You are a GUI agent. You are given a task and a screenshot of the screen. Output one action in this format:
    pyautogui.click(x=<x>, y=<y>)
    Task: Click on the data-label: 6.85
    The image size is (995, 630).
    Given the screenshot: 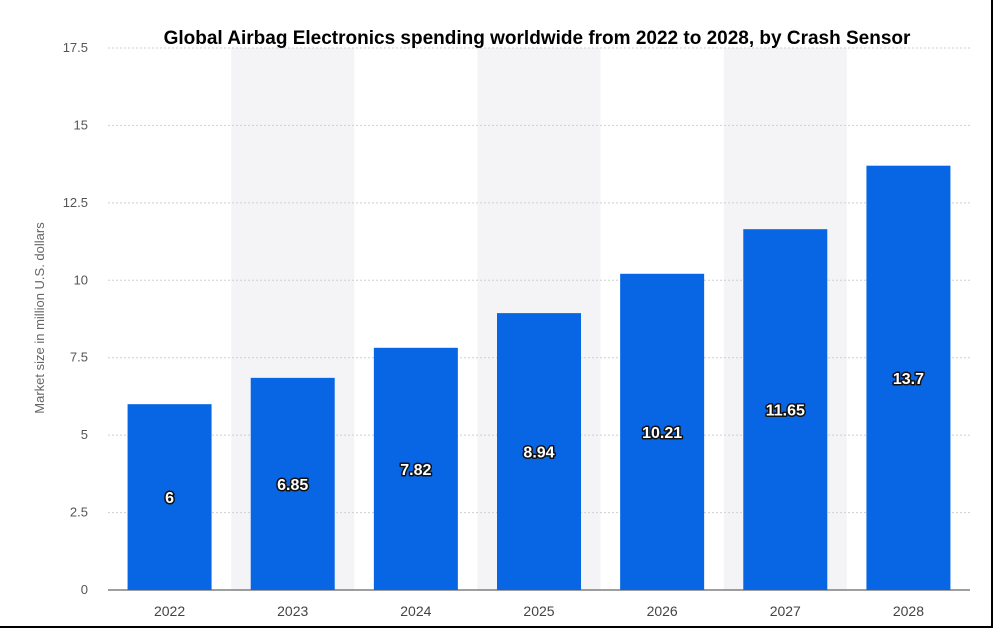 What is the action you would take?
    pyautogui.click(x=292, y=485)
    